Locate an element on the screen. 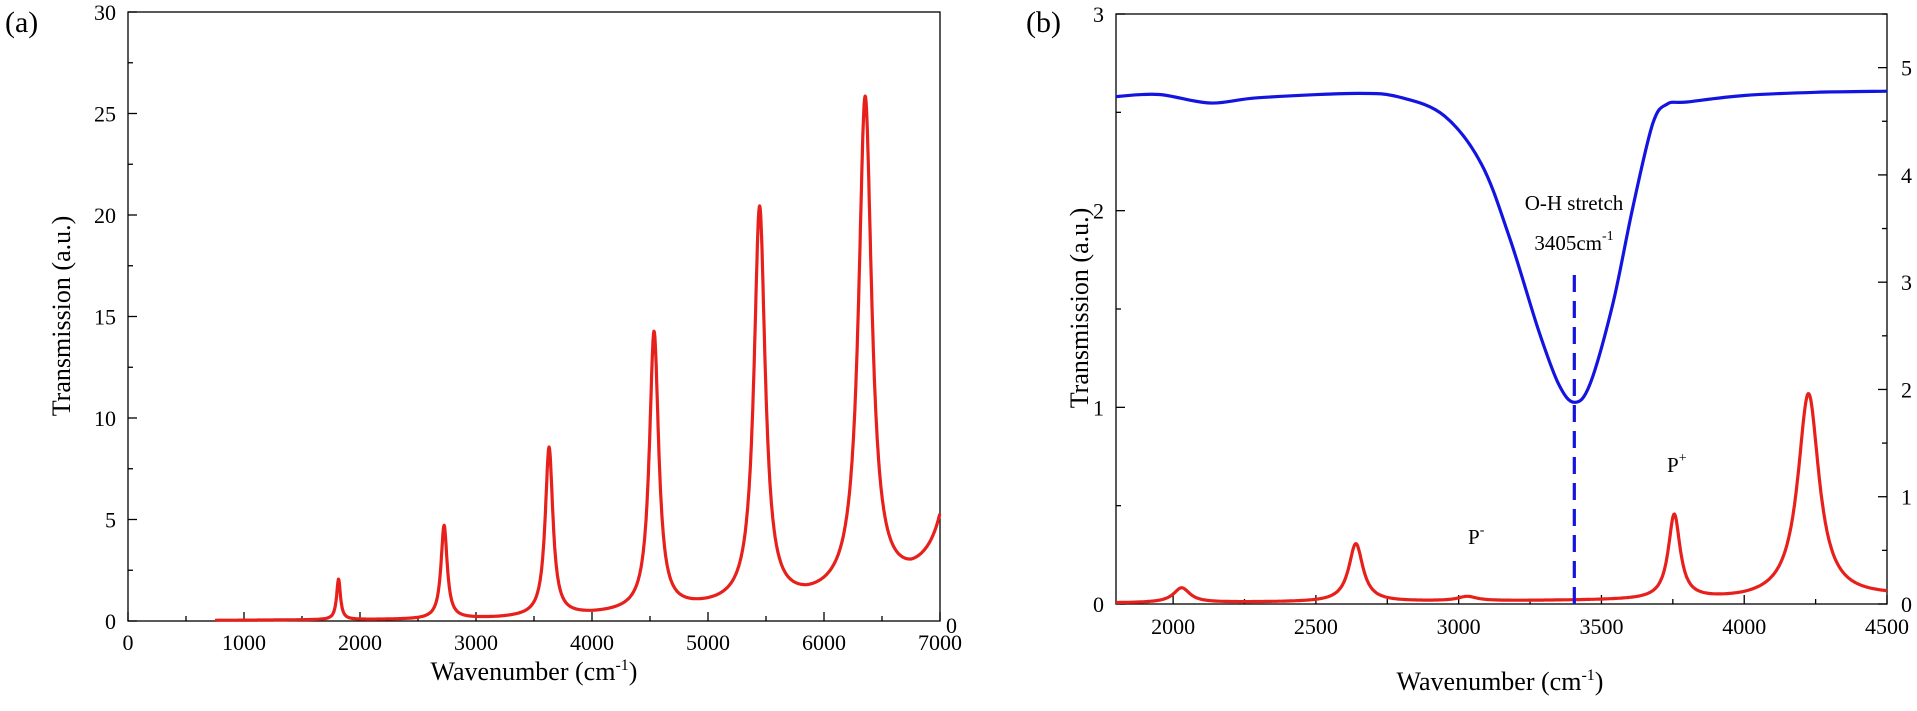  y-tick-label: 15 is located at coordinates (105, 317).